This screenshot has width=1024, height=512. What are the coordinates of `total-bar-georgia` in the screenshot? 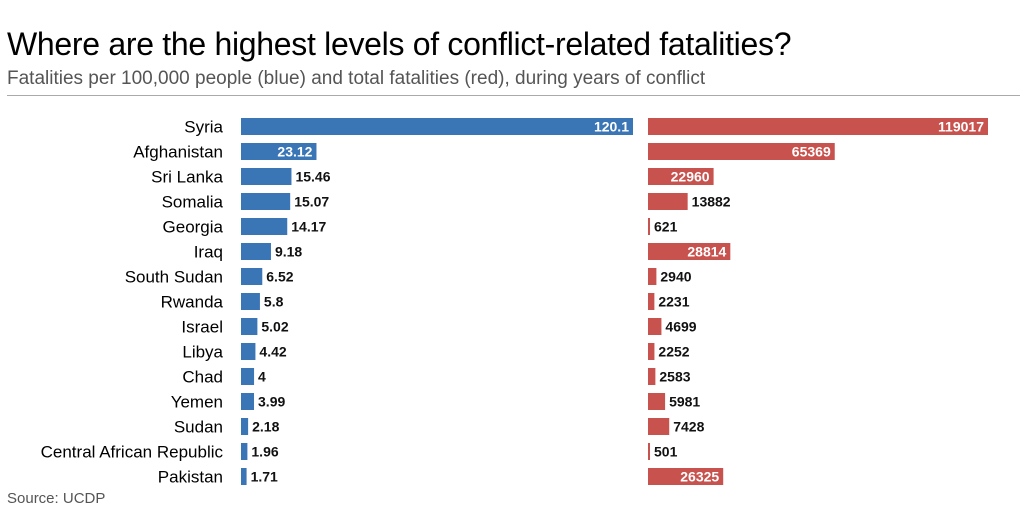 It's located at (649, 226).